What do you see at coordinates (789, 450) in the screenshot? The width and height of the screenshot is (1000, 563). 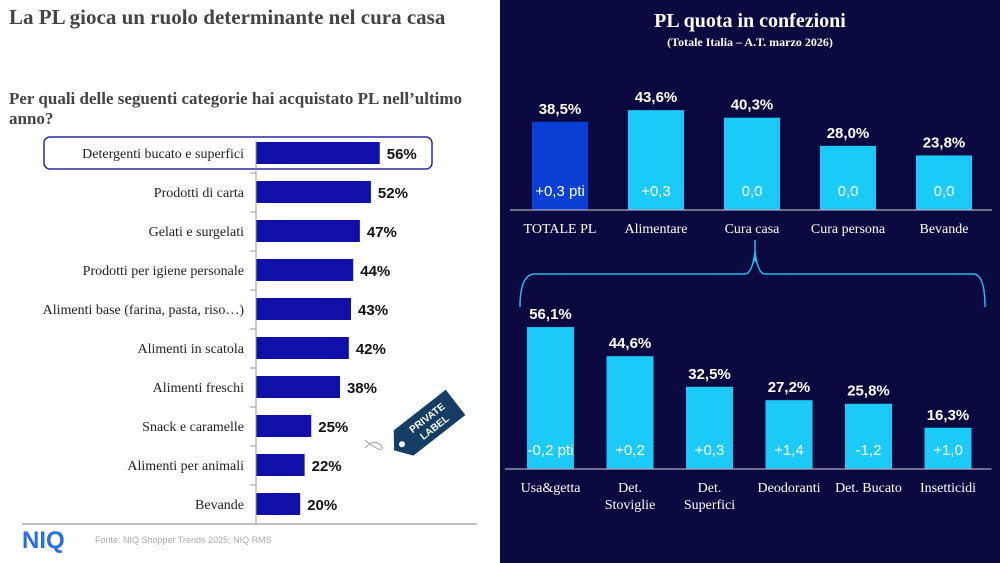 I see `change-label: +1,4` at bounding box center [789, 450].